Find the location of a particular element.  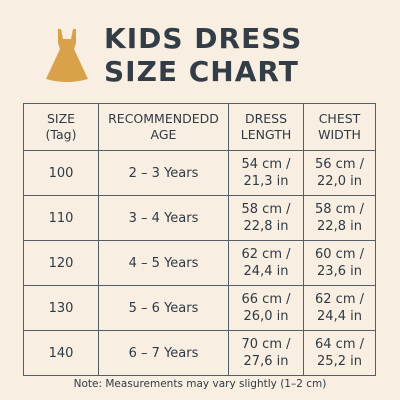

cell-age: 3 – 4 Years is located at coordinates (163, 218).